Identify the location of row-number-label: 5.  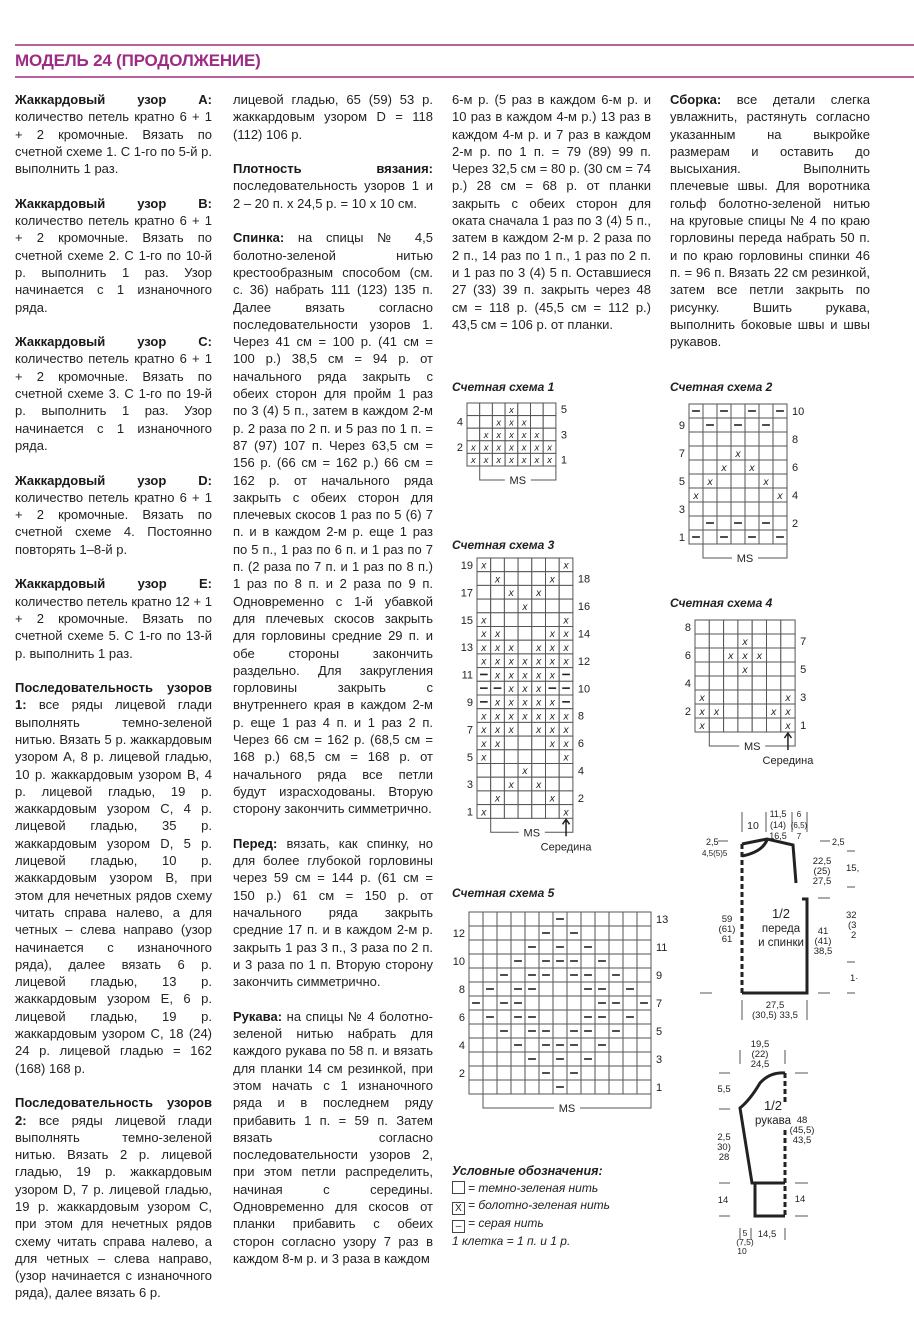
(564, 410).